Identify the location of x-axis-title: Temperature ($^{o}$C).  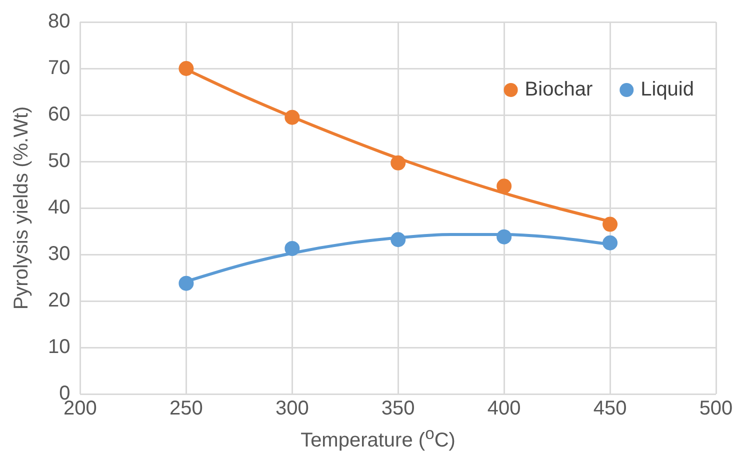
(378, 438).